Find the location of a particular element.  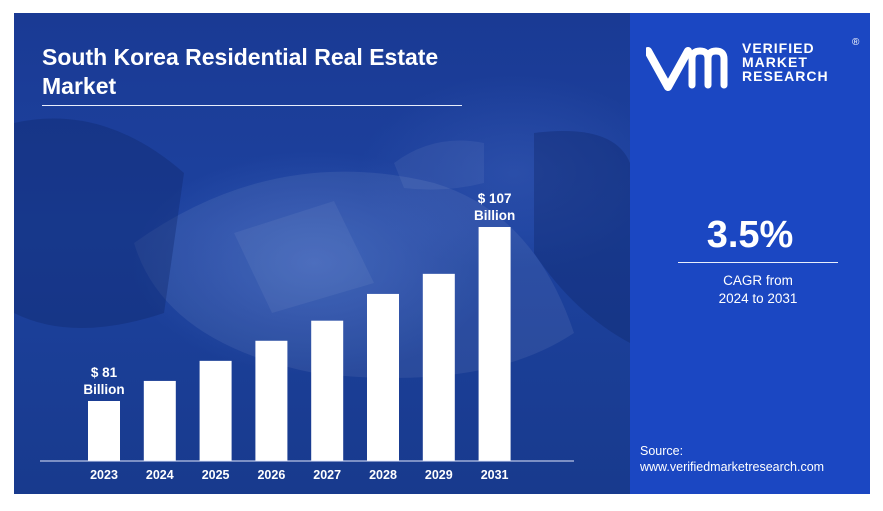

bar-2026 is located at coordinates (271, 400).